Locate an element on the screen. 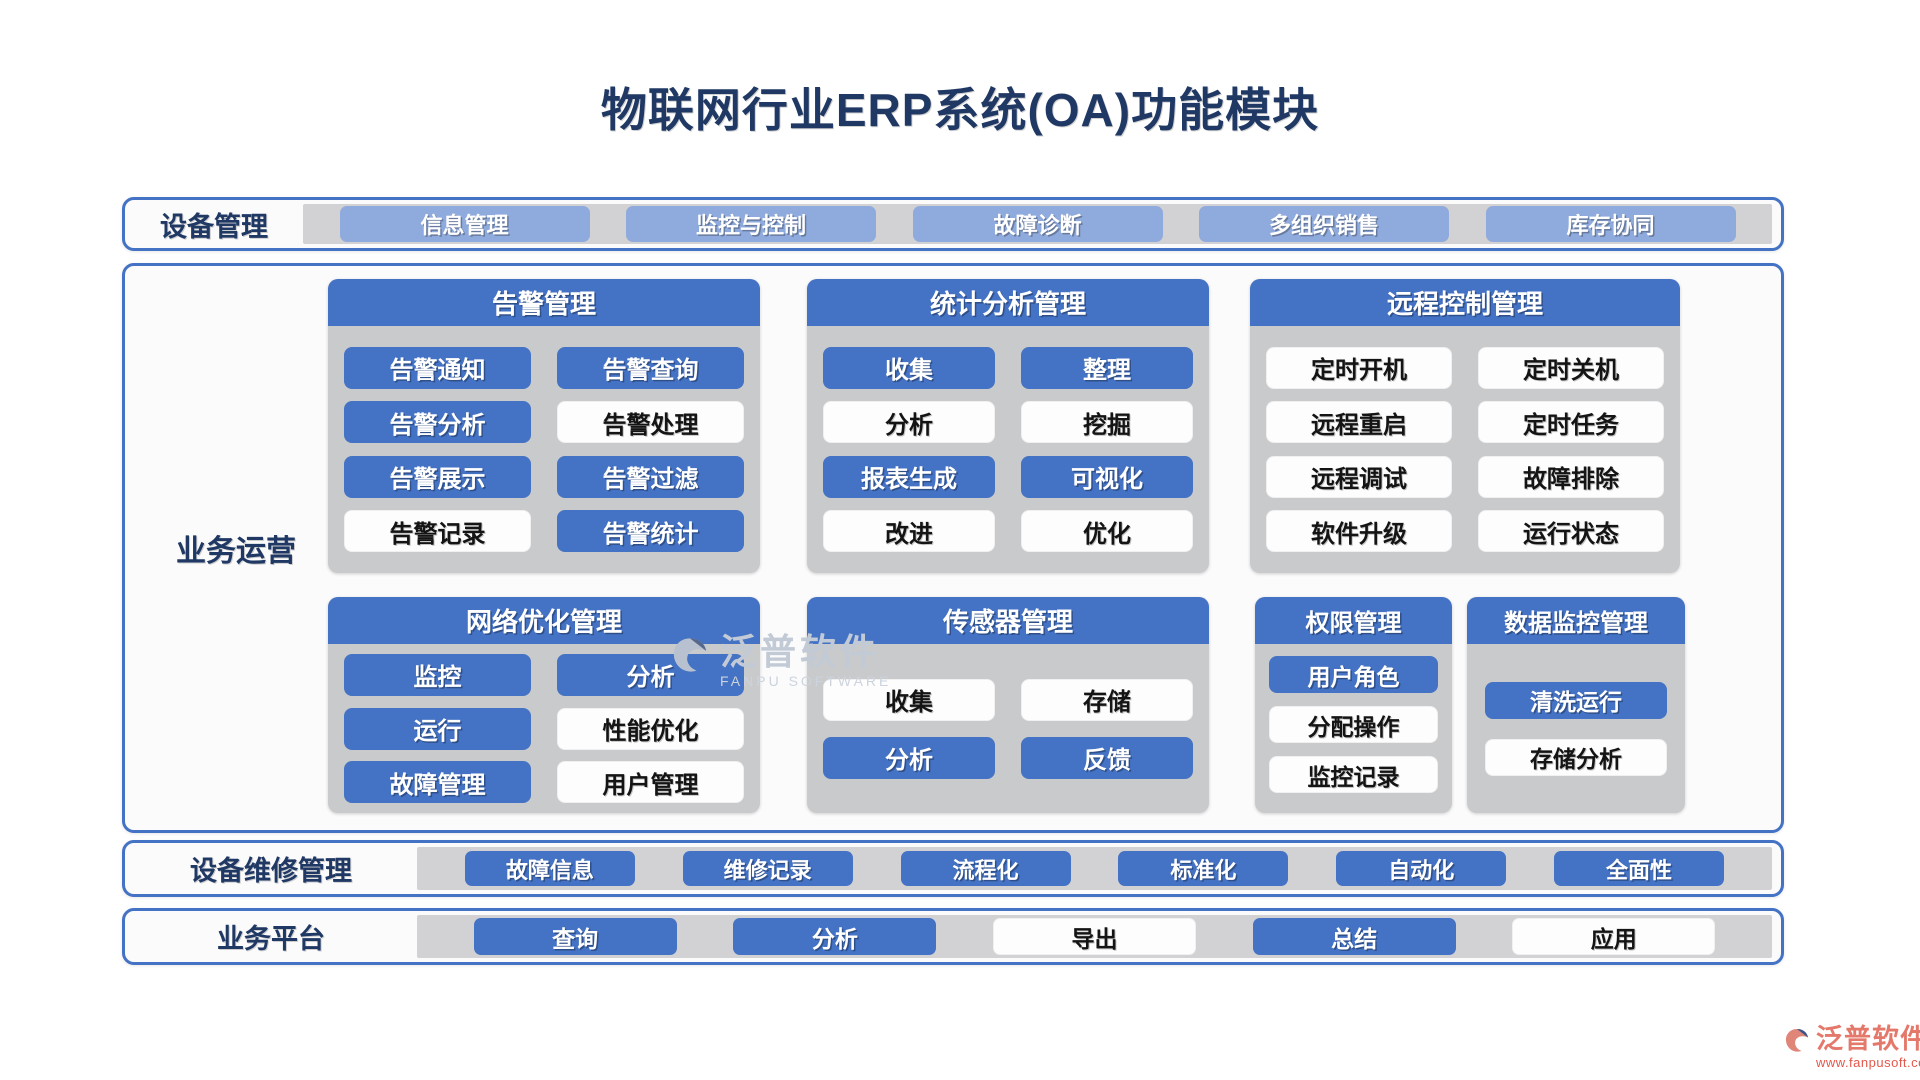 Image resolution: width=1920 pixels, height=1080 pixels. item-export: 导出 is located at coordinates (1094, 936).